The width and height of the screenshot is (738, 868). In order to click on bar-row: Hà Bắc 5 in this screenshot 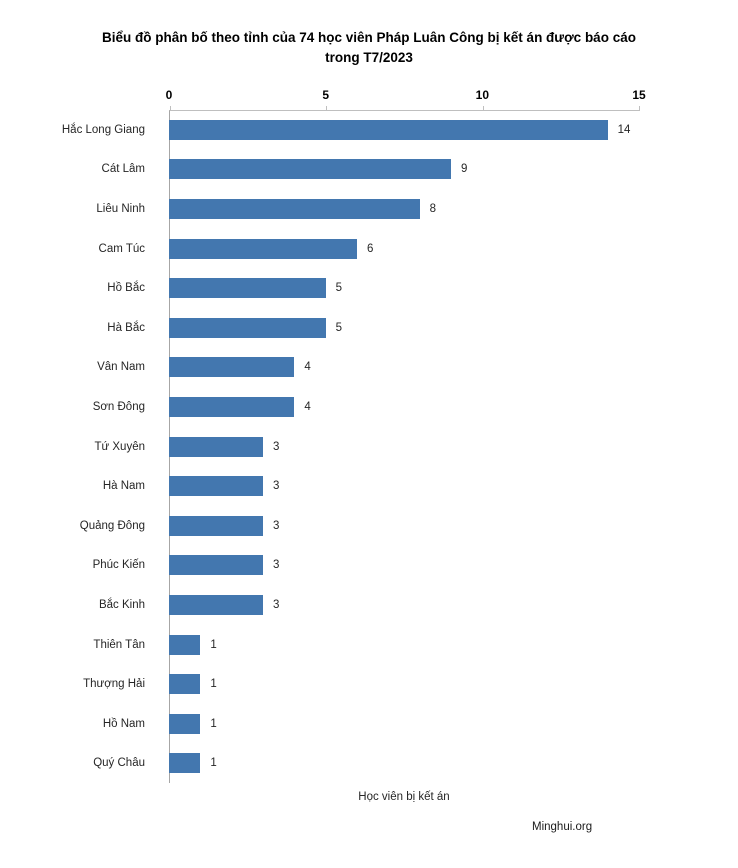, I will do `click(319, 328)`.